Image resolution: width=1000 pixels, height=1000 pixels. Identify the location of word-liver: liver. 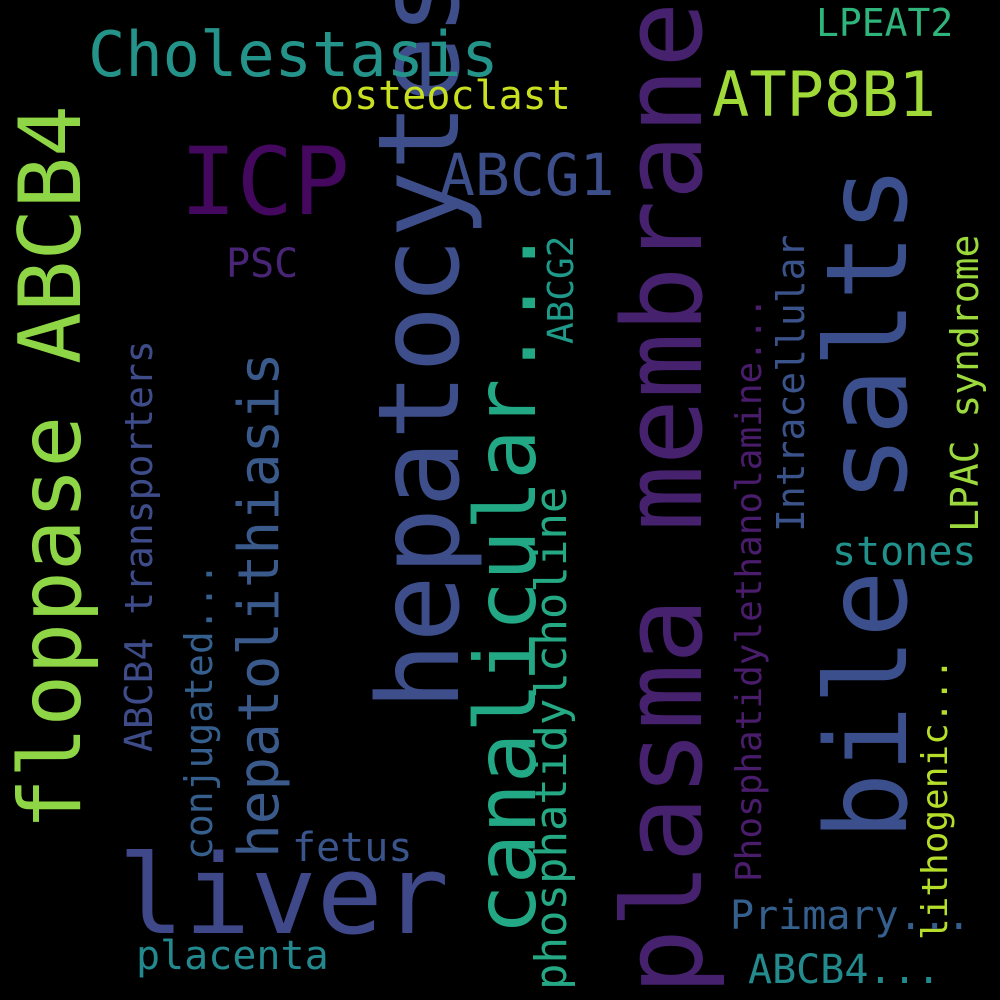
(284, 895).